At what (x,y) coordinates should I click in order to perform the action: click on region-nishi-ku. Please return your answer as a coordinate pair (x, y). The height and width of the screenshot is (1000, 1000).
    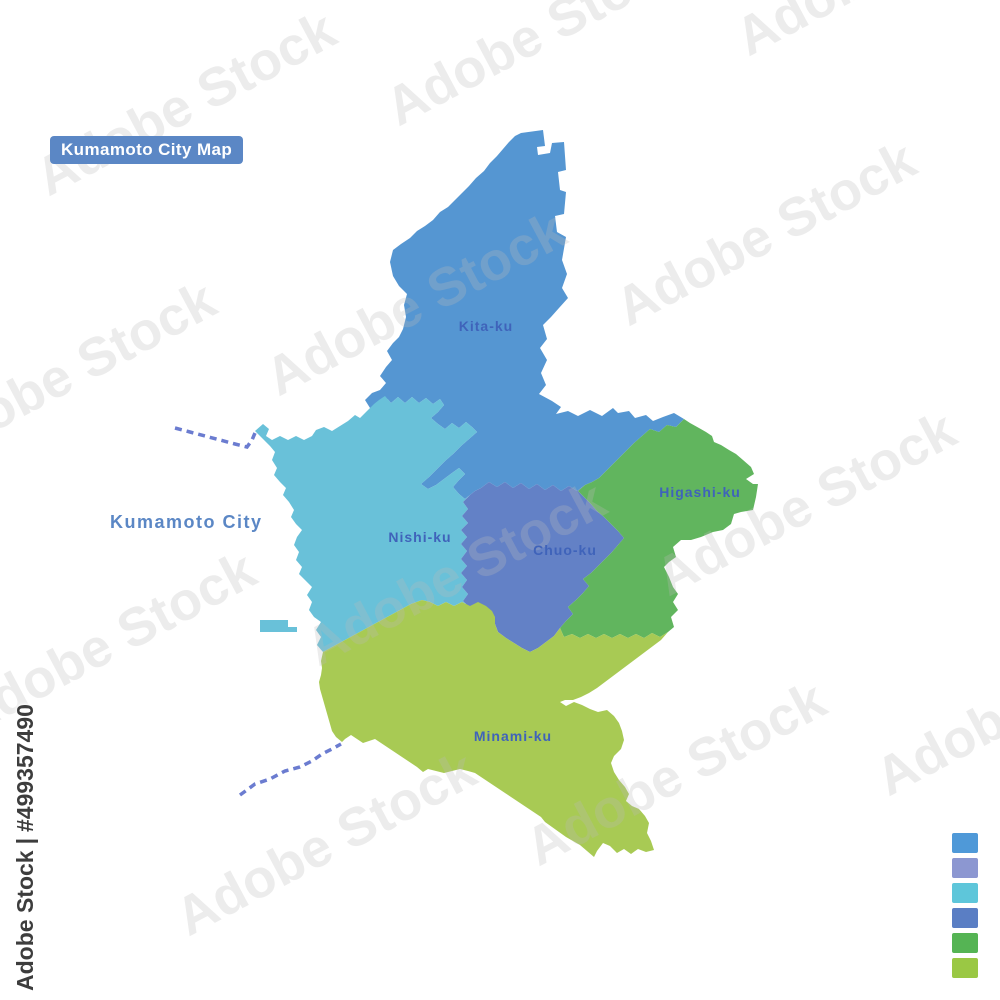
    Looking at the image, I should click on (375, 524).